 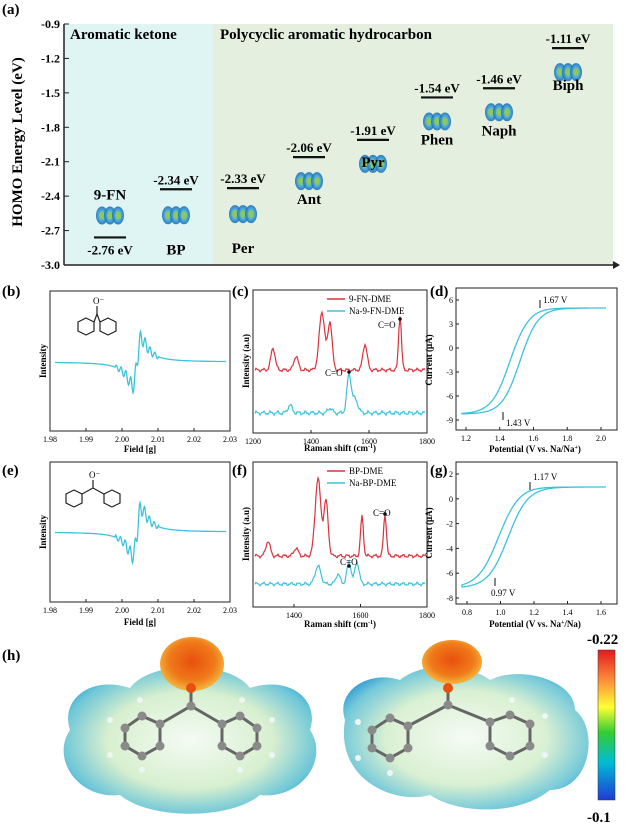 I want to click on peak-label-top: C=O, so click(x=387, y=325).